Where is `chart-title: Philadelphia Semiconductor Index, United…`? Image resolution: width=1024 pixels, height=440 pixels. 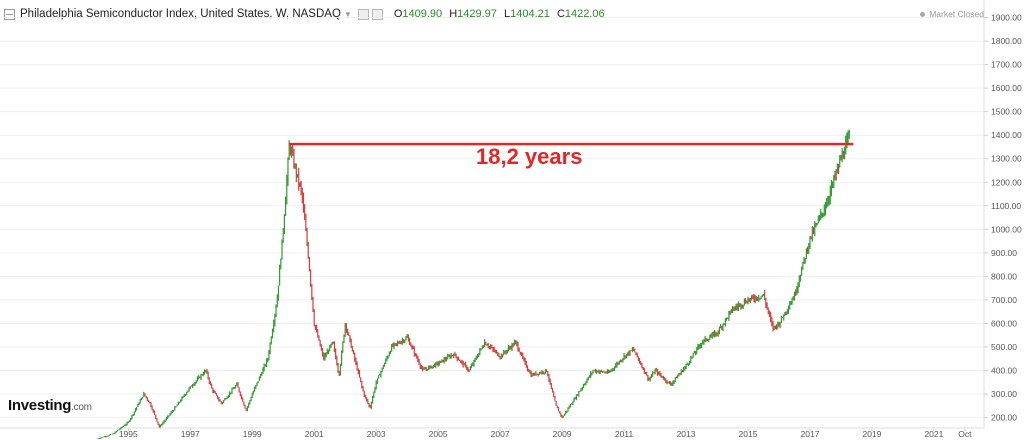
chart-title: Philadelphia Semiconductor Index, United… is located at coordinates (180, 14).